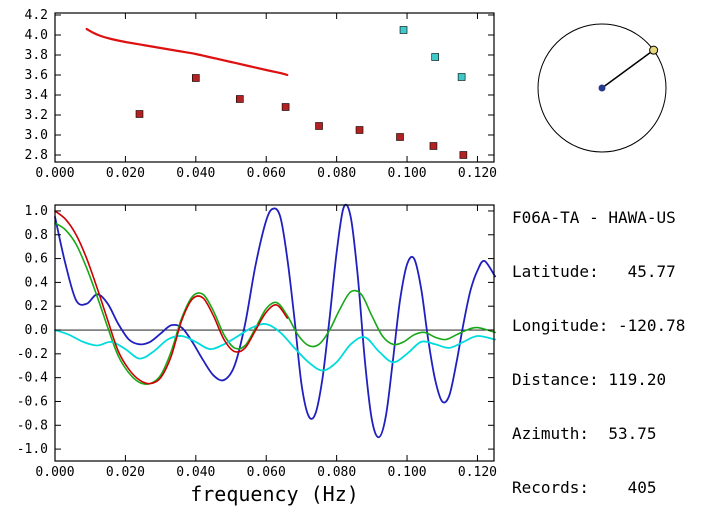 The image size is (707, 519). I want to click on y-tick-label: 0.6, so click(36, 259).